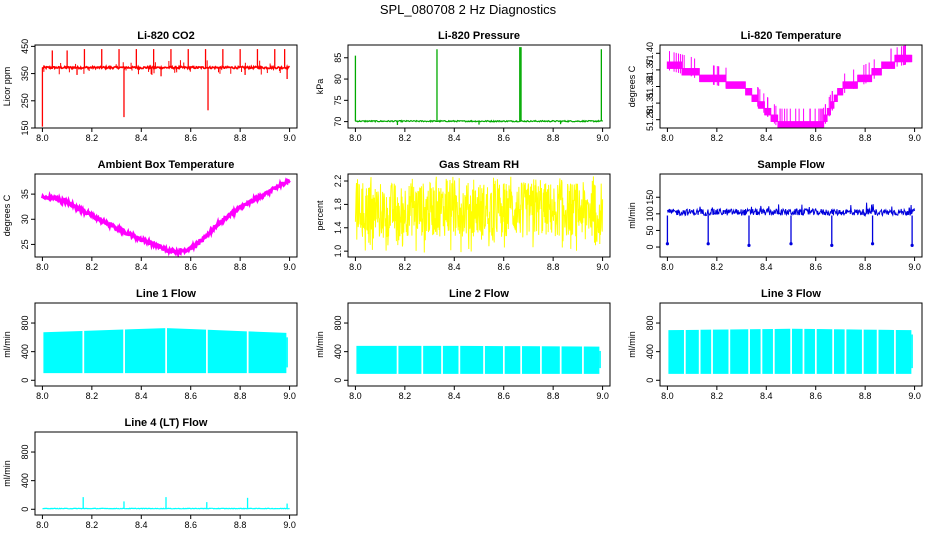 The height and width of the screenshot is (540, 936). Describe the element at coordinates (791, 210) in the screenshot. I see `series-line` at that location.